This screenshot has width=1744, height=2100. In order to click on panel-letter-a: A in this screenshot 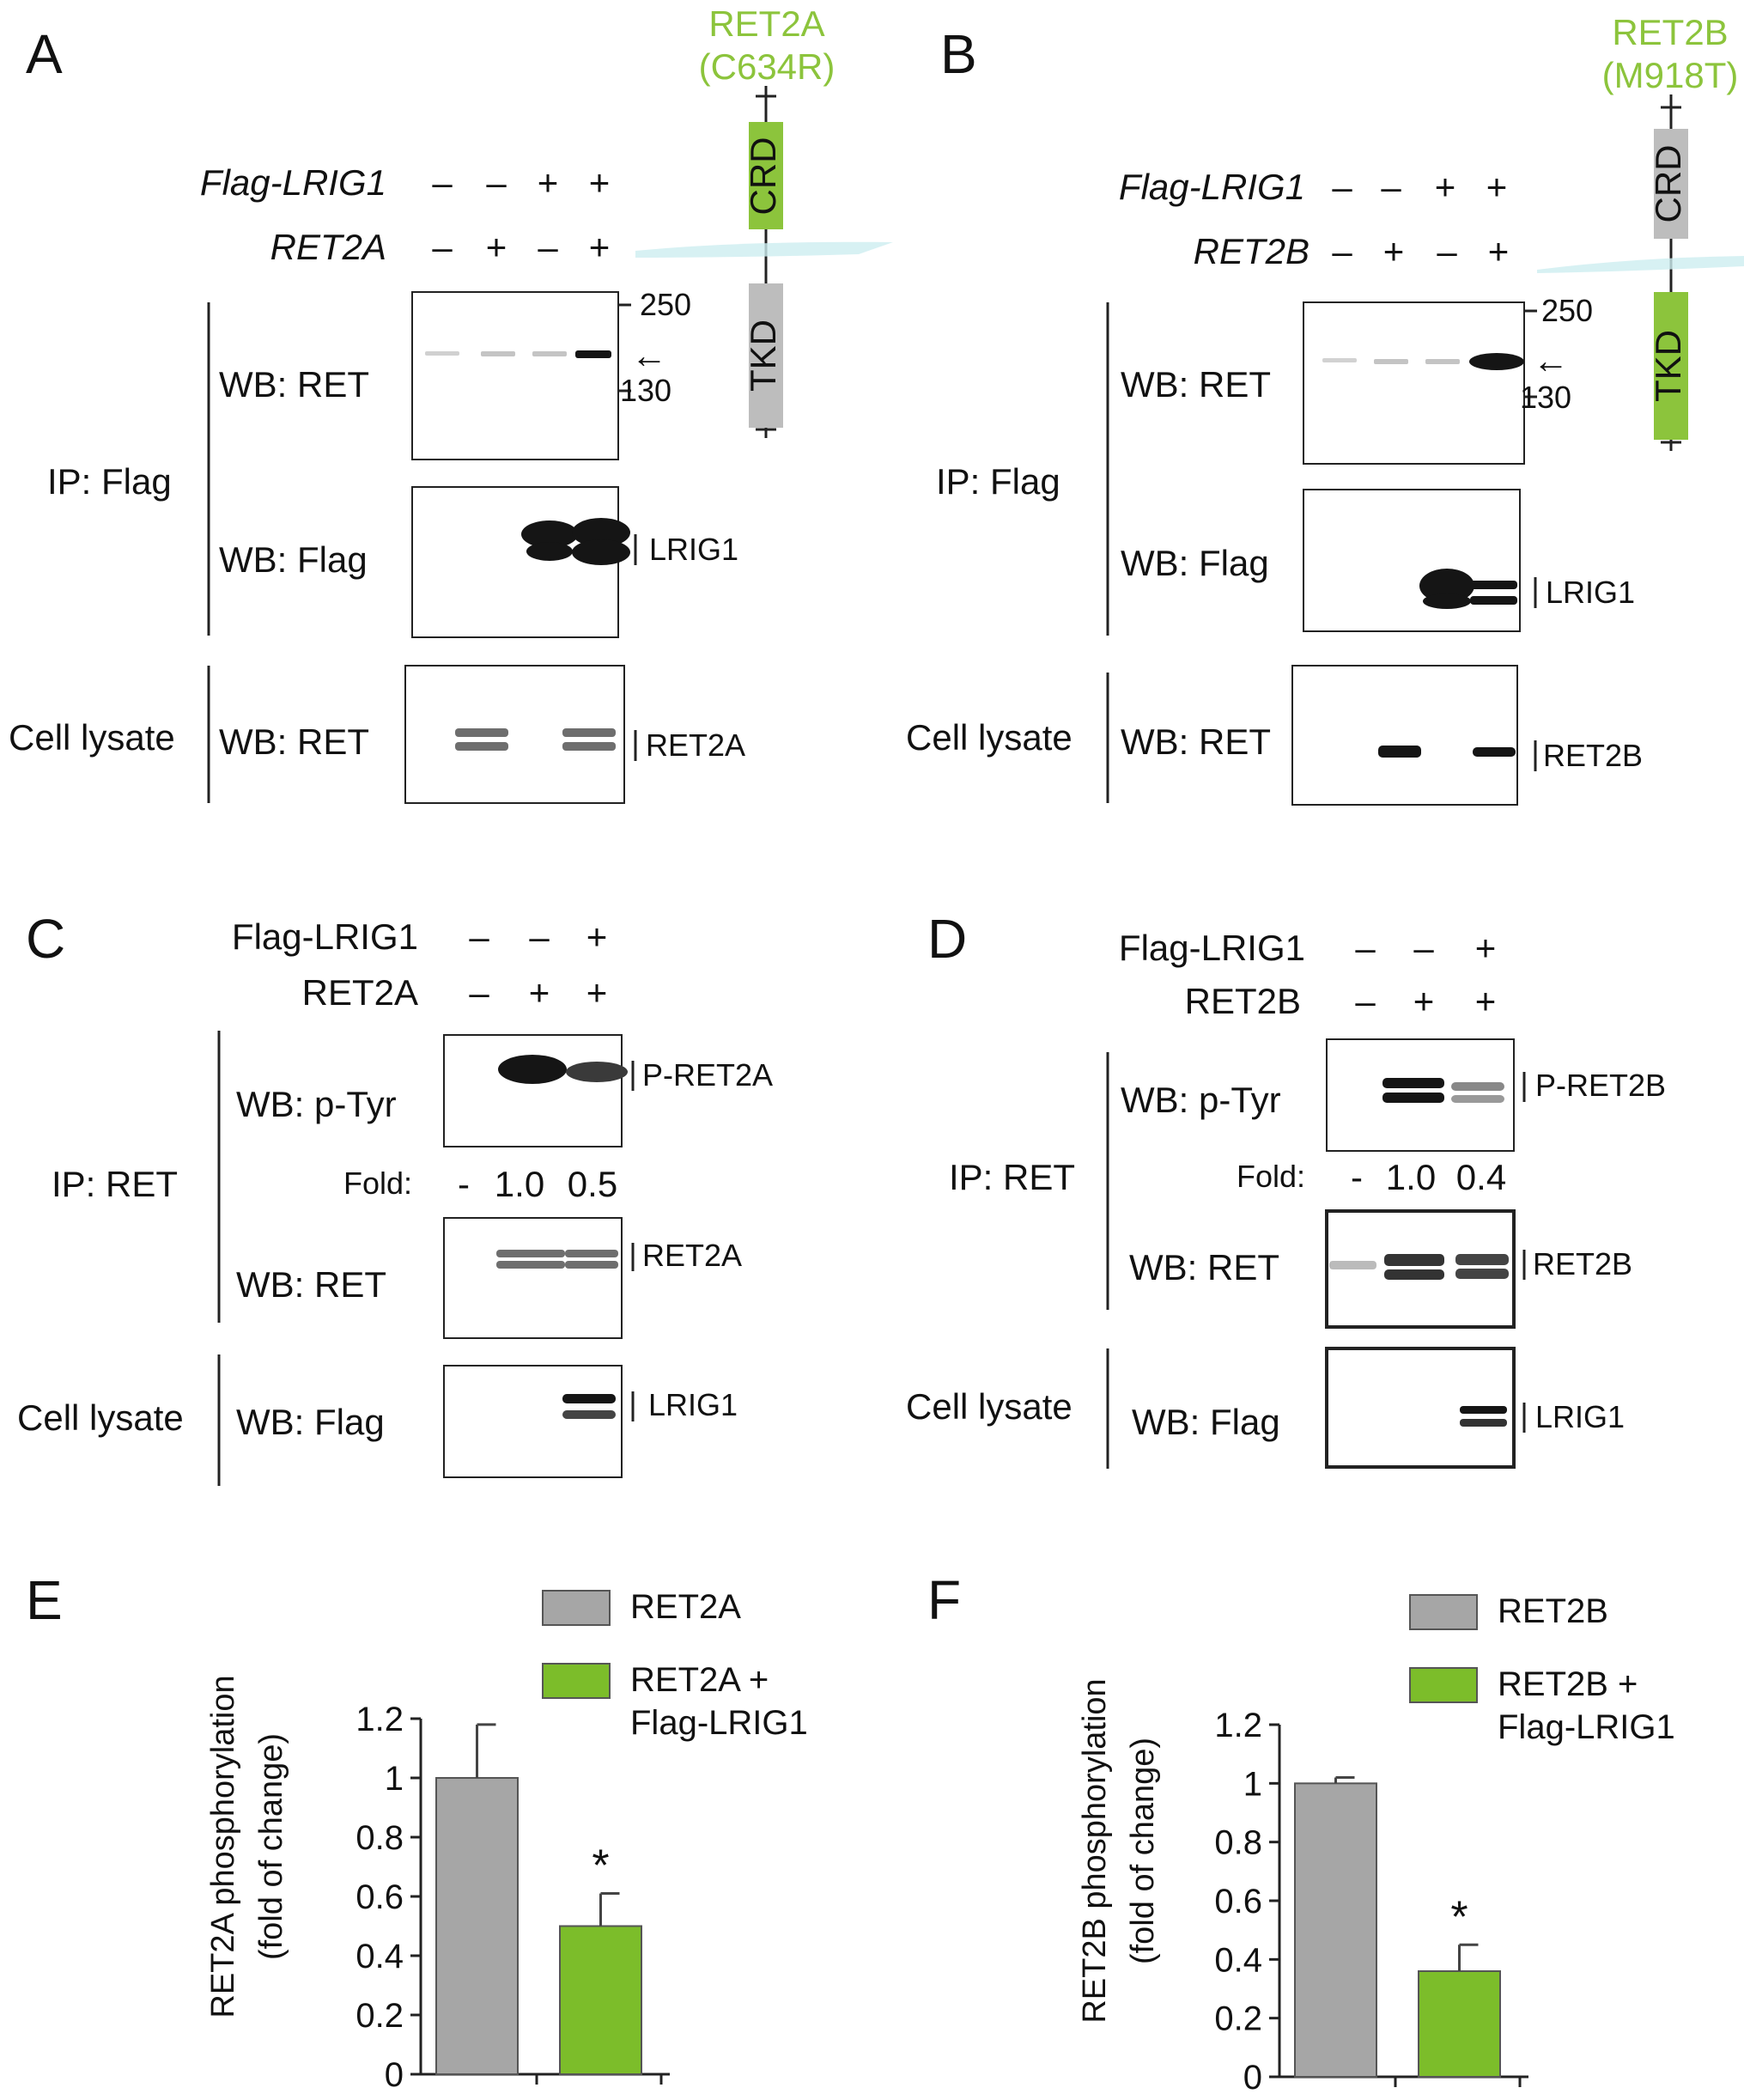, I will do `click(44, 54)`.